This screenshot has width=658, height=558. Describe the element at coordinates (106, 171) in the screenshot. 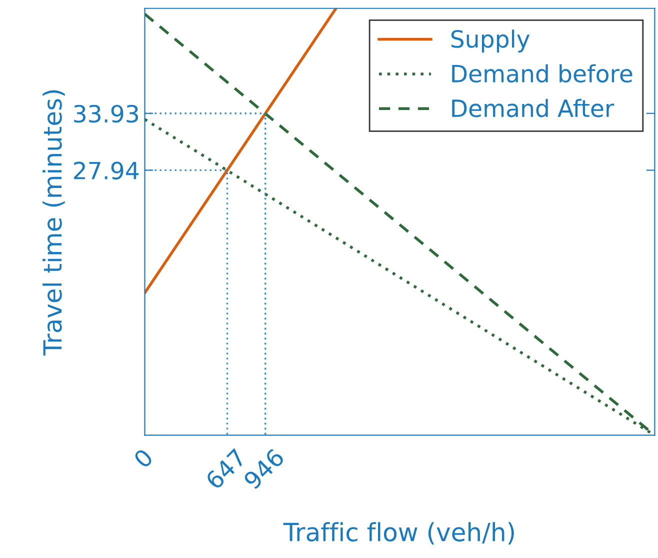

I see `y-tick-label: 27.94` at that location.